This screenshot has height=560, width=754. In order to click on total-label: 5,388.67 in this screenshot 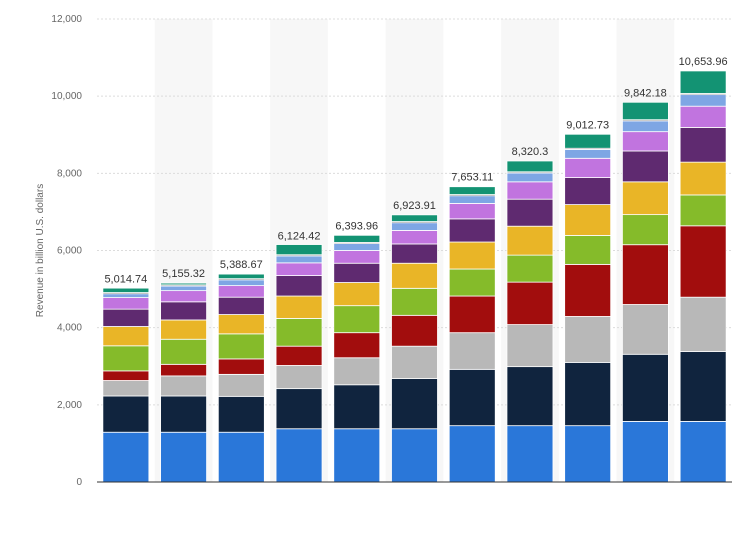, I will do `click(241, 265)`.